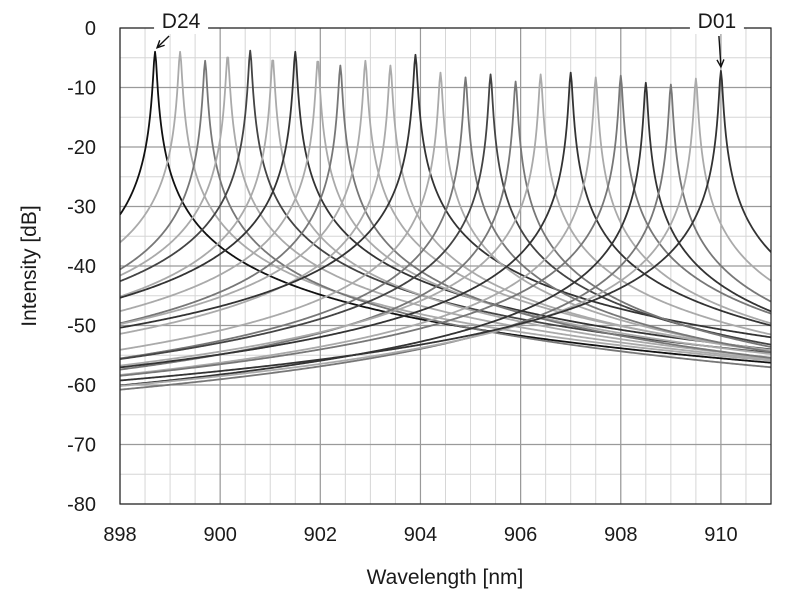 This screenshot has width=800, height=600. What do you see at coordinates (81, 446) in the screenshot?
I see `y-tick-label: -70` at bounding box center [81, 446].